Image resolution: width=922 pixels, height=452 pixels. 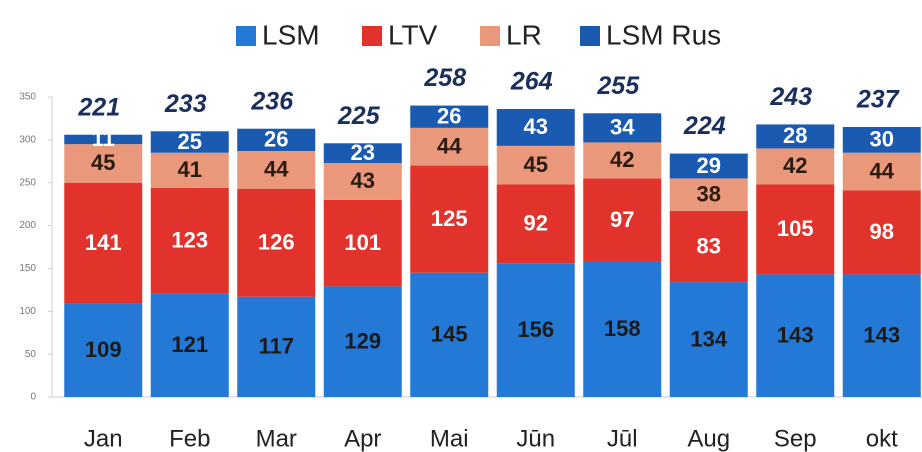 I want to click on data-label: 156, so click(x=535, y=329).